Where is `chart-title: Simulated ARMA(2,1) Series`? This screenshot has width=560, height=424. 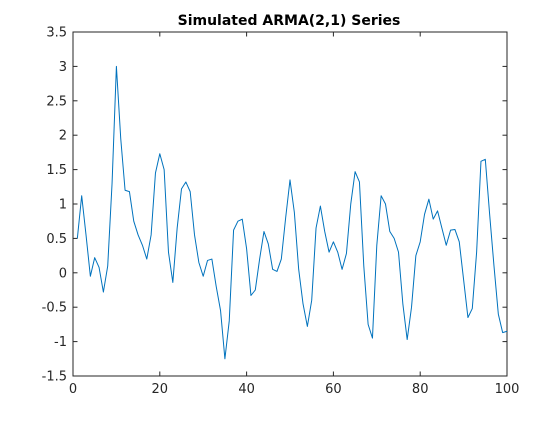
chart-title: Simulated ARMA(2,1) Series is located at coordinates (289, 21).